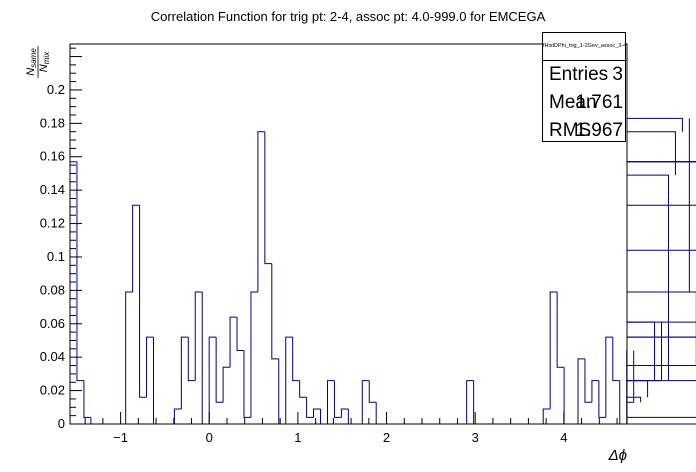 Image resolution: width=696 pixels, height=472 pixels. What do you see at coordinates (617, 455) in the screenshot?
I see `x-axis-label: Δϕ` at bounding box center [617, 455].